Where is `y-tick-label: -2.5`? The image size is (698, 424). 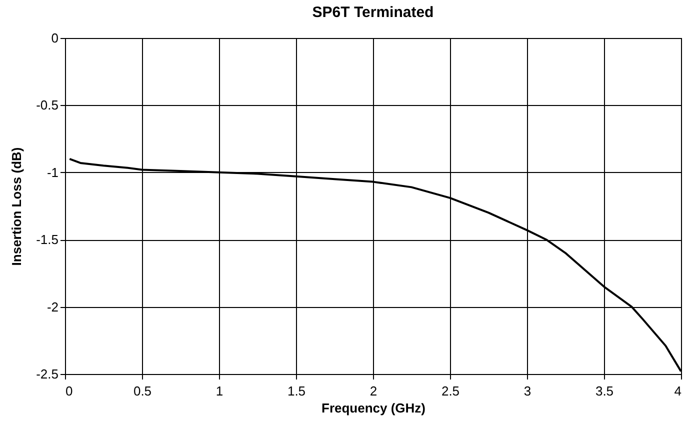
y-tick-label: -2.5 is located at coordinates (47, 374).